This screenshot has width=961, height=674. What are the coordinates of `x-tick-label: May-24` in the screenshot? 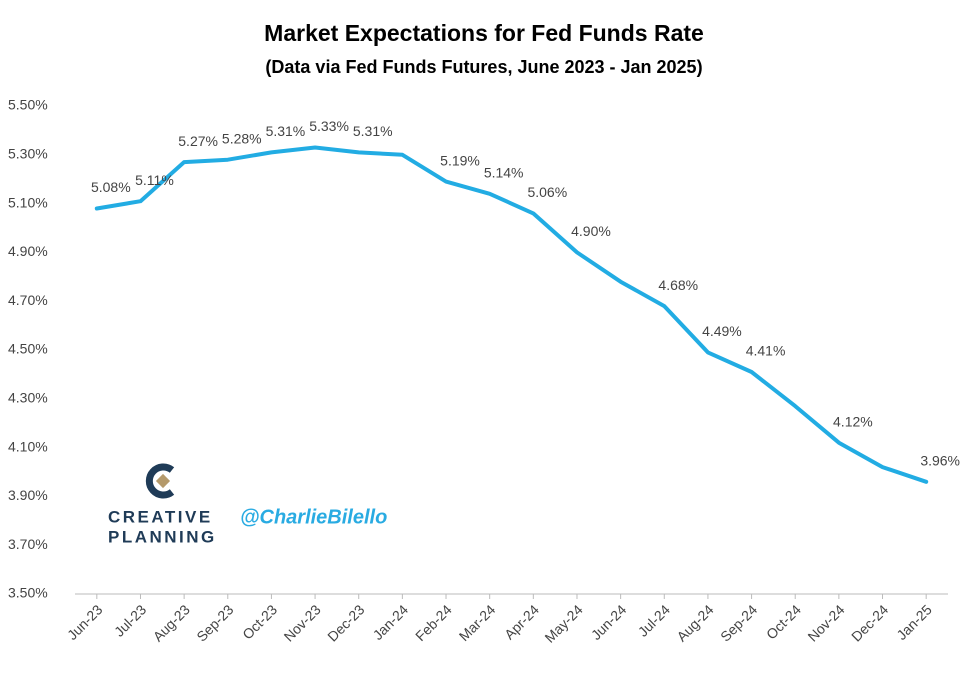 It's located at (563, 623).